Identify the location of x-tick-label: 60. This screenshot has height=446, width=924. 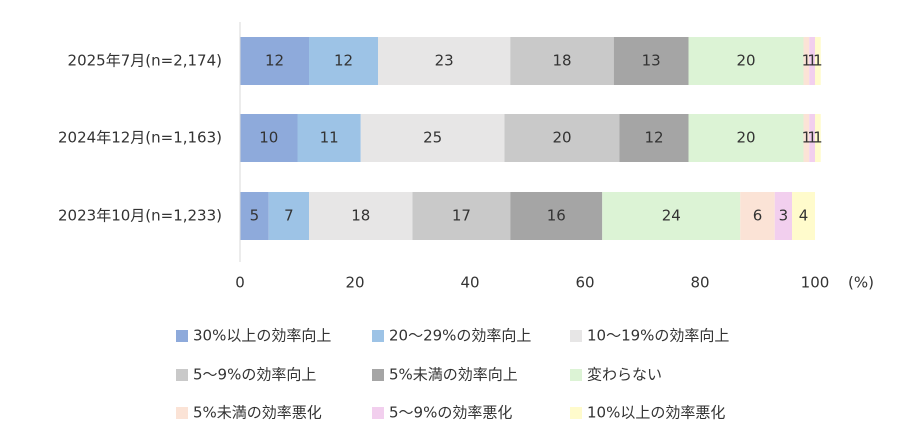
(584, 283).